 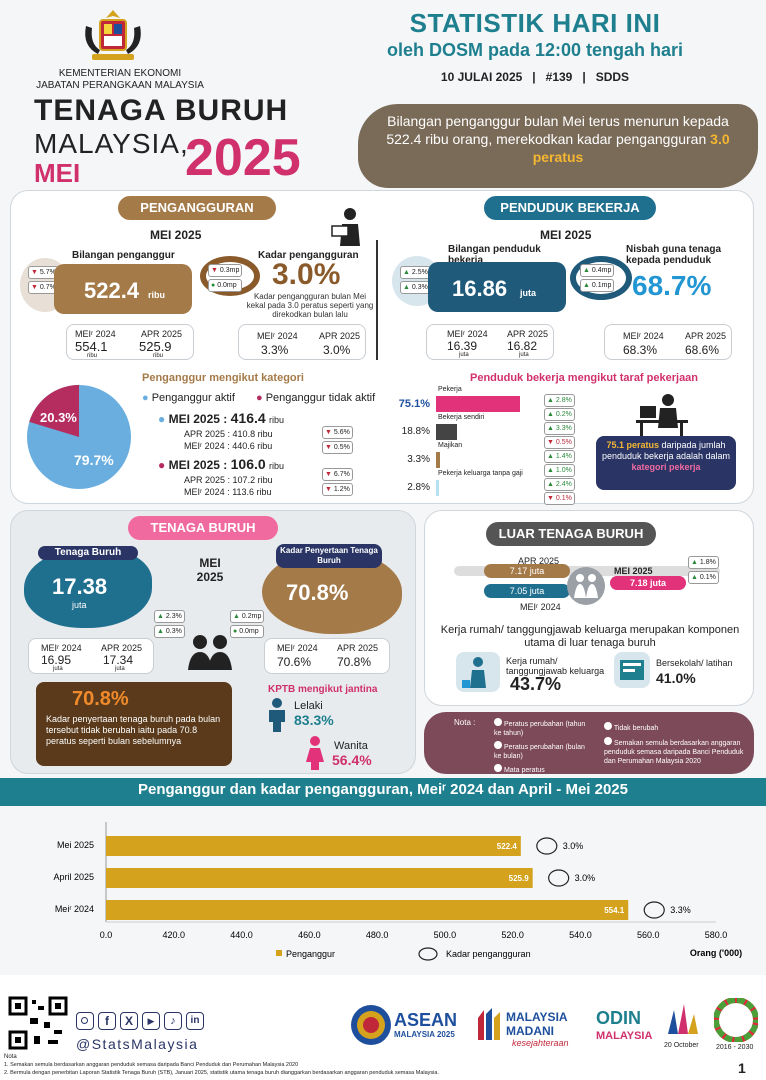 I want to click on odin-logo: ODIN, so click(x=618, y=1018).